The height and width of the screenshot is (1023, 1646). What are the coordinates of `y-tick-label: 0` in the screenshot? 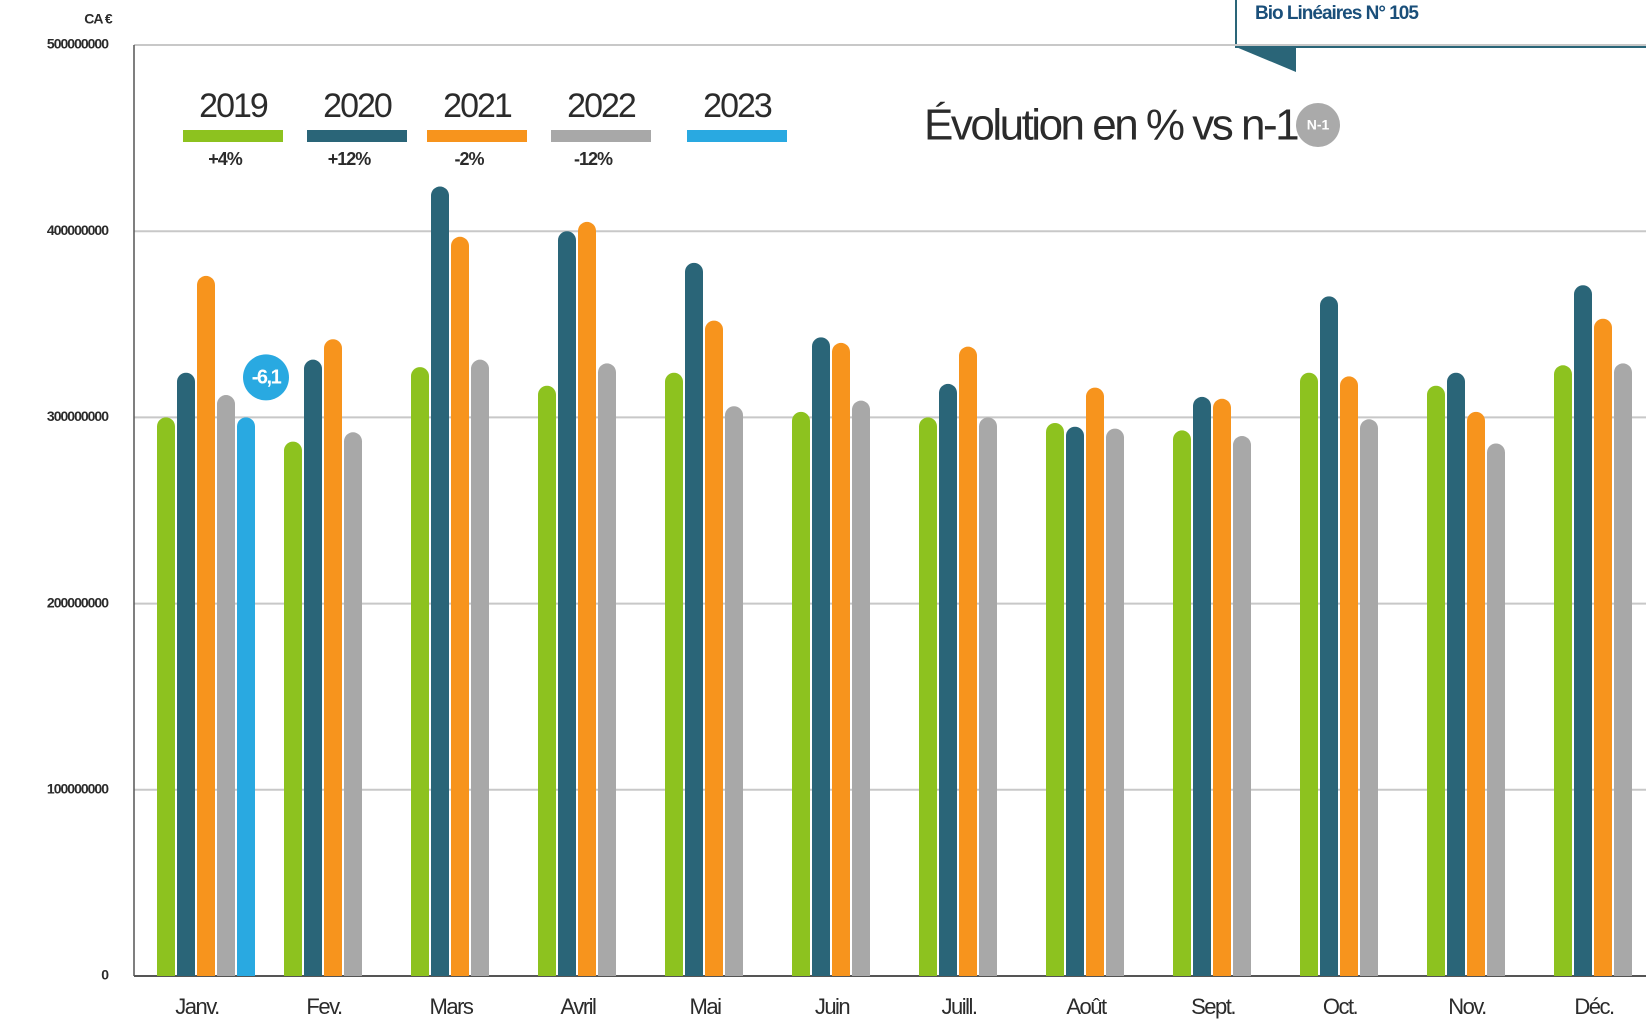 It's located at (105, 975).